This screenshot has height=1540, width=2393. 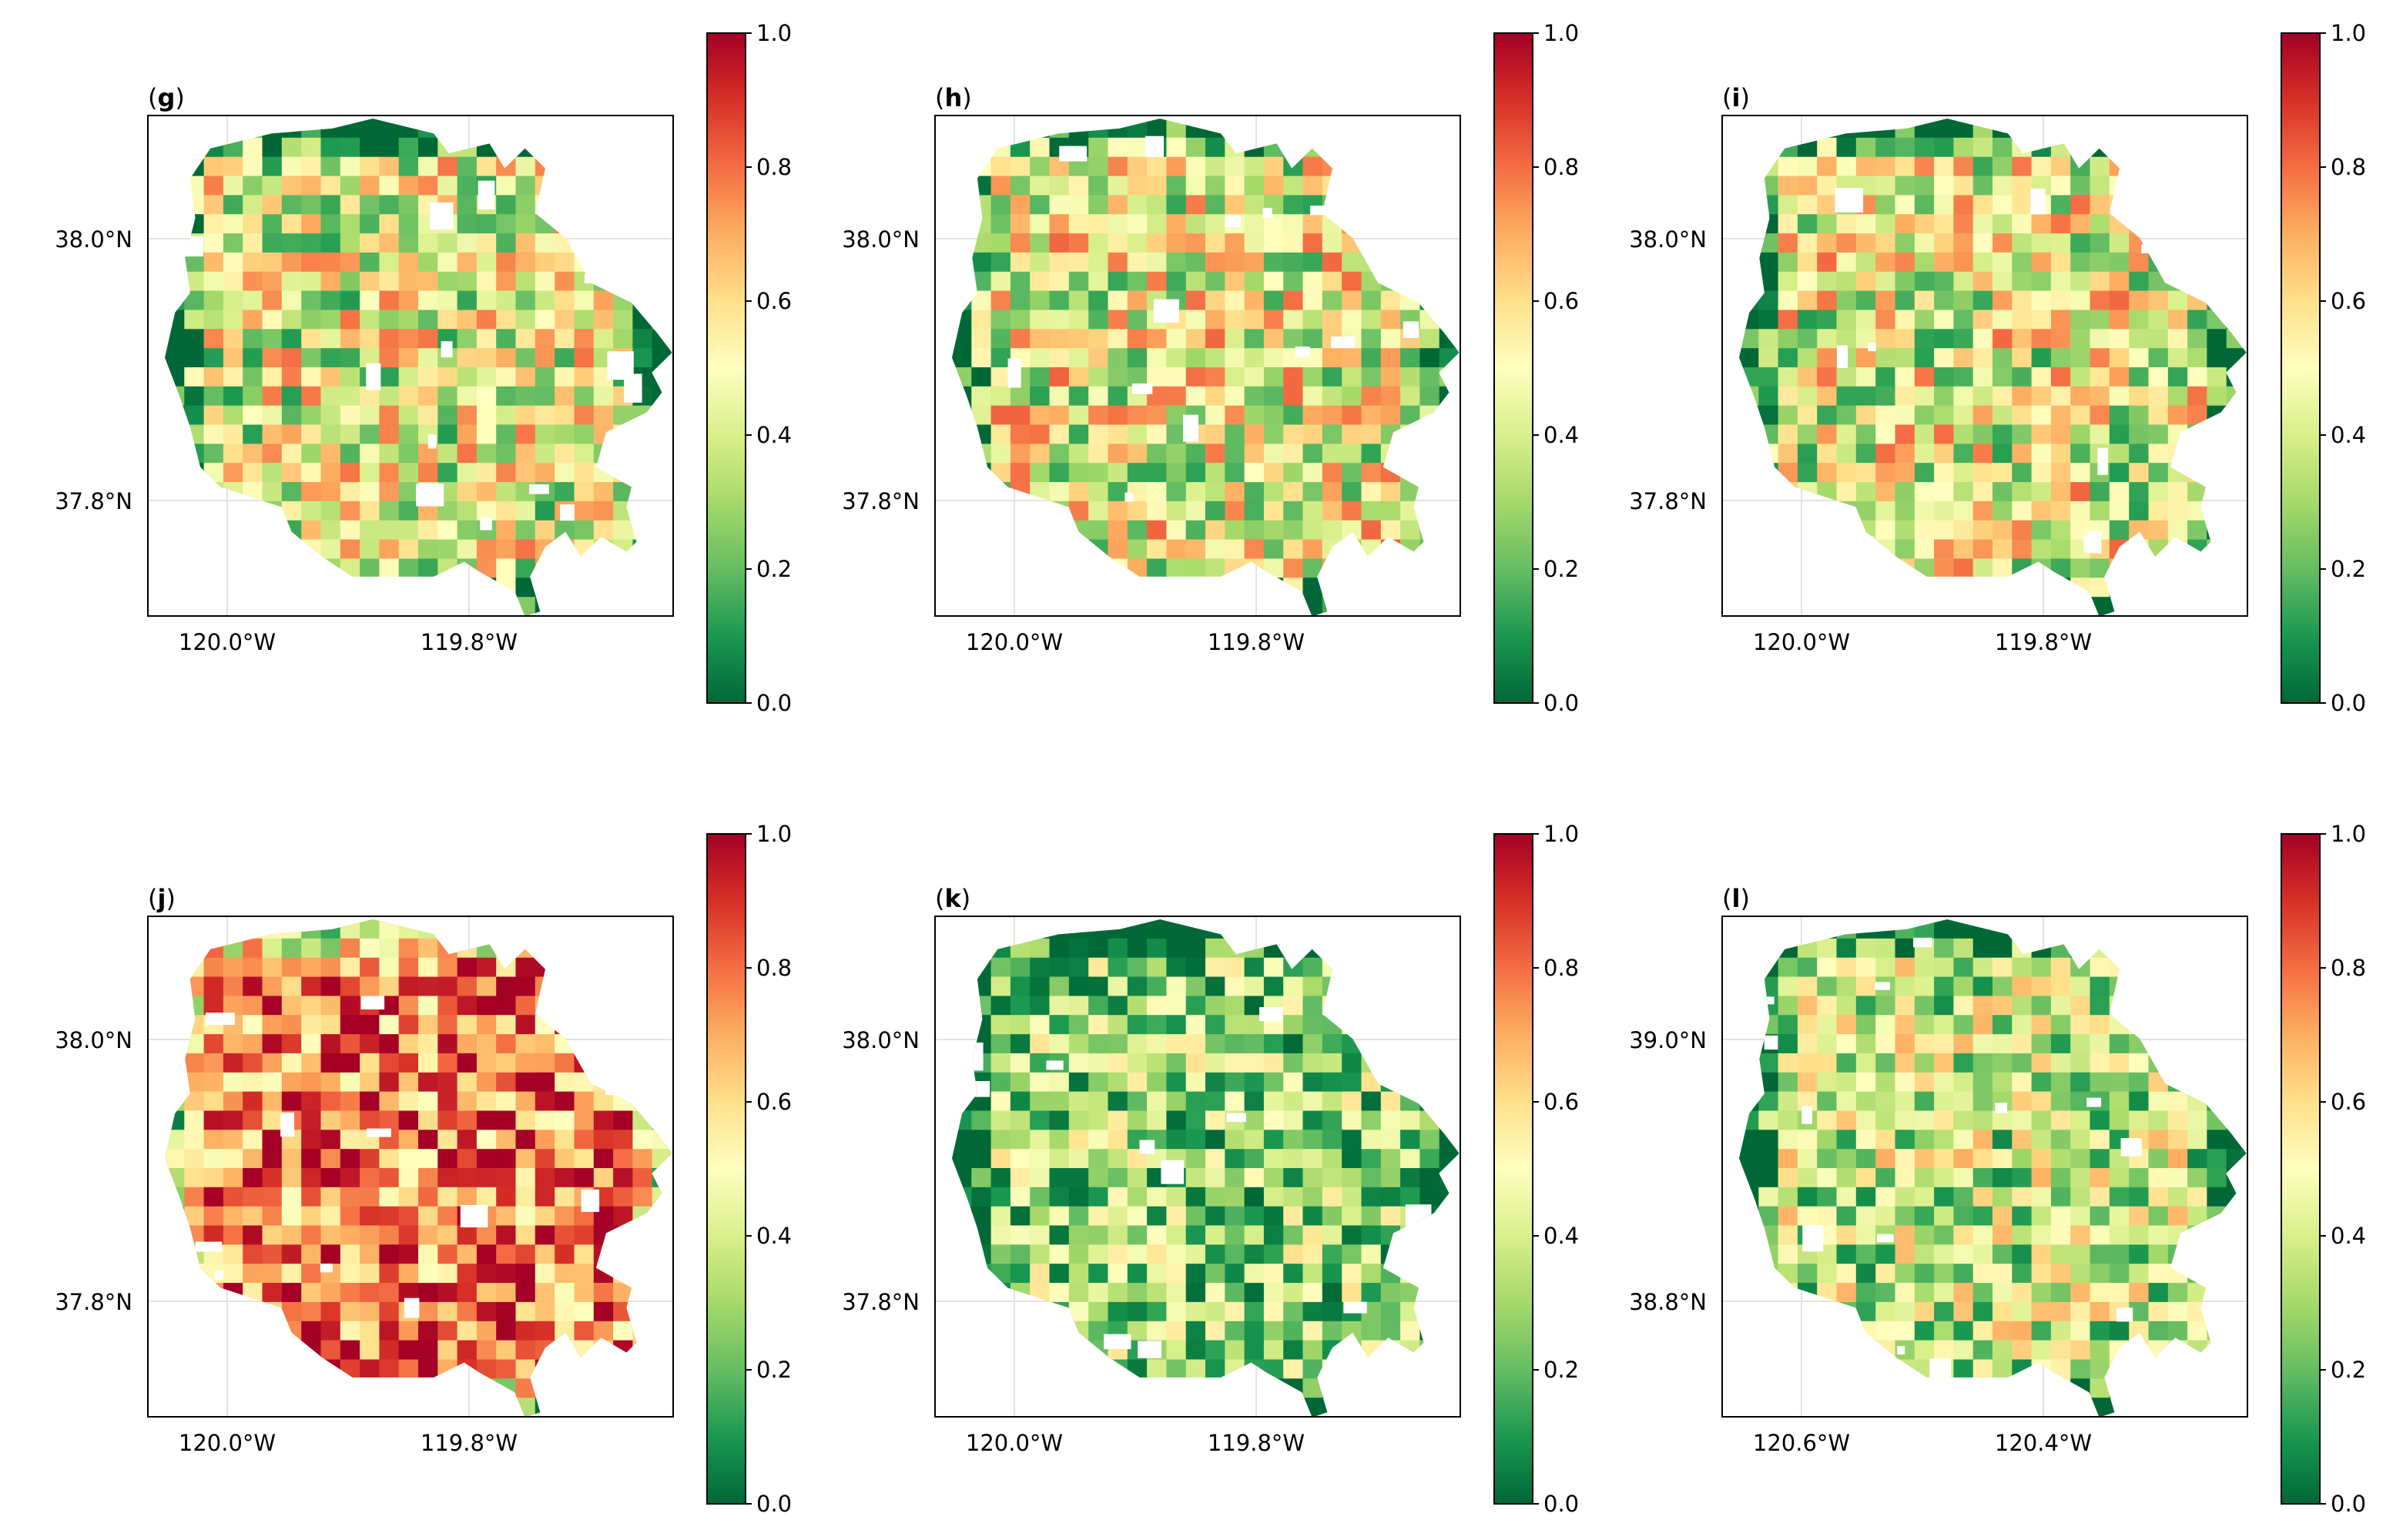 I want to click on lon-tick-label: 119.8°W, so click(x=1257, y=642).